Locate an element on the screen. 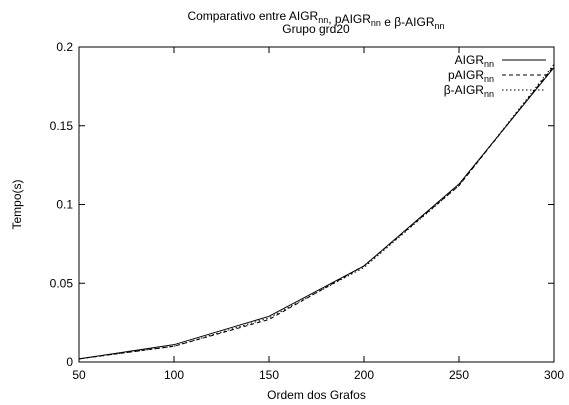 The height and width of the screenshot is (405, 569). y-axis-label: Tempo(s) is located at coordinates (17, 204).